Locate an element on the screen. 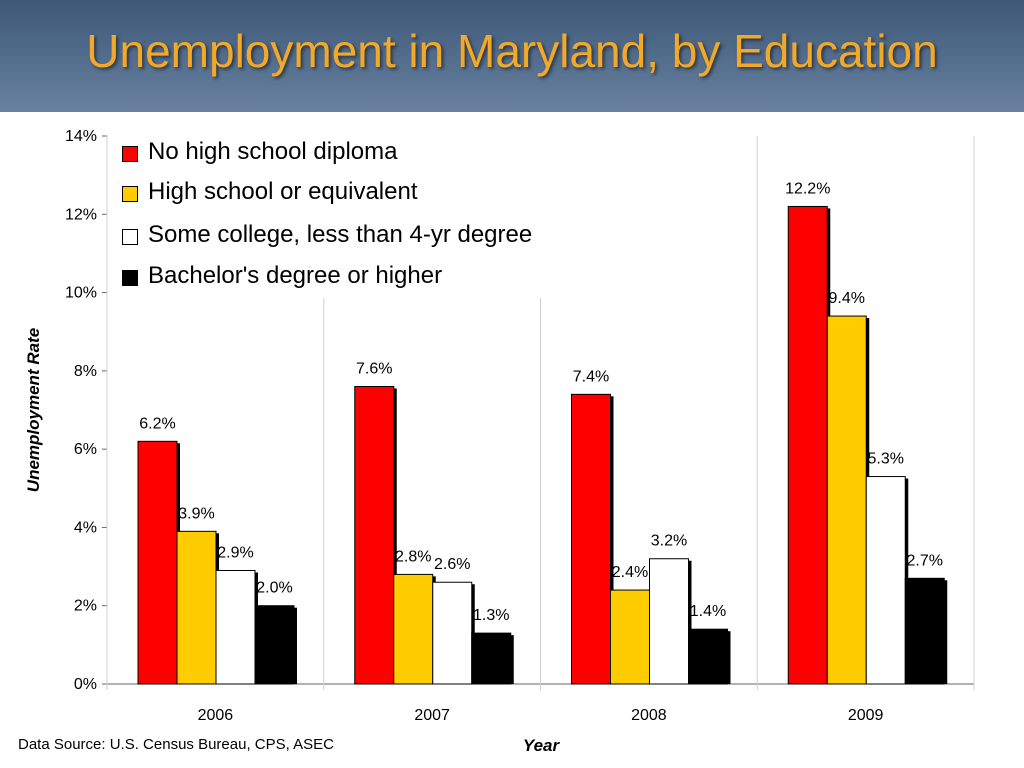 The image size is (1024, 768). y-tick-label: 2% is located at coordinates (85, 606).